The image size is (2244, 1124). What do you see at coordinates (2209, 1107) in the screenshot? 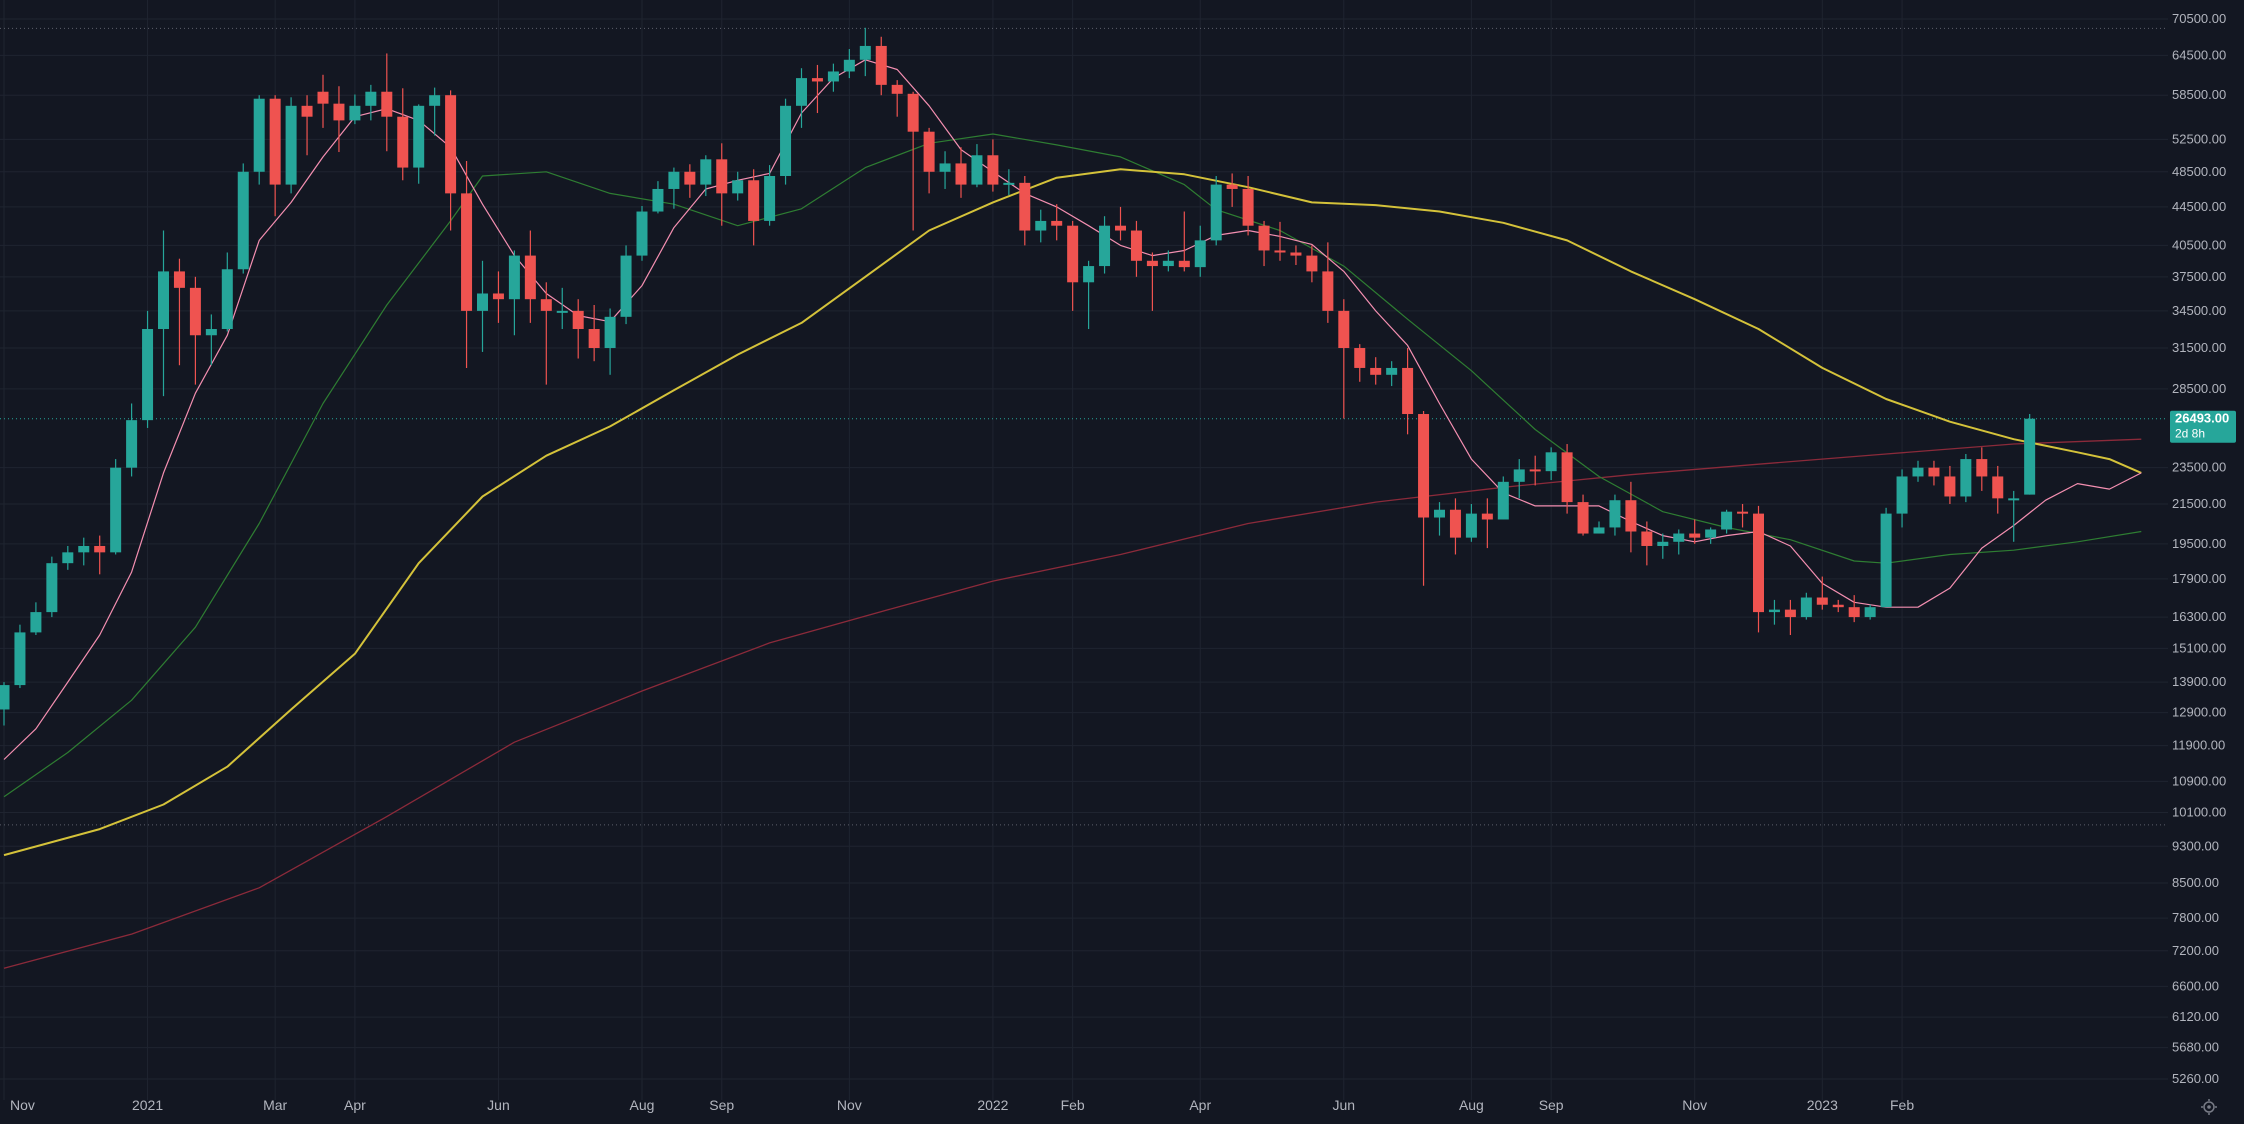
I see `gear-icon` at bounding box center [2209, 1107].